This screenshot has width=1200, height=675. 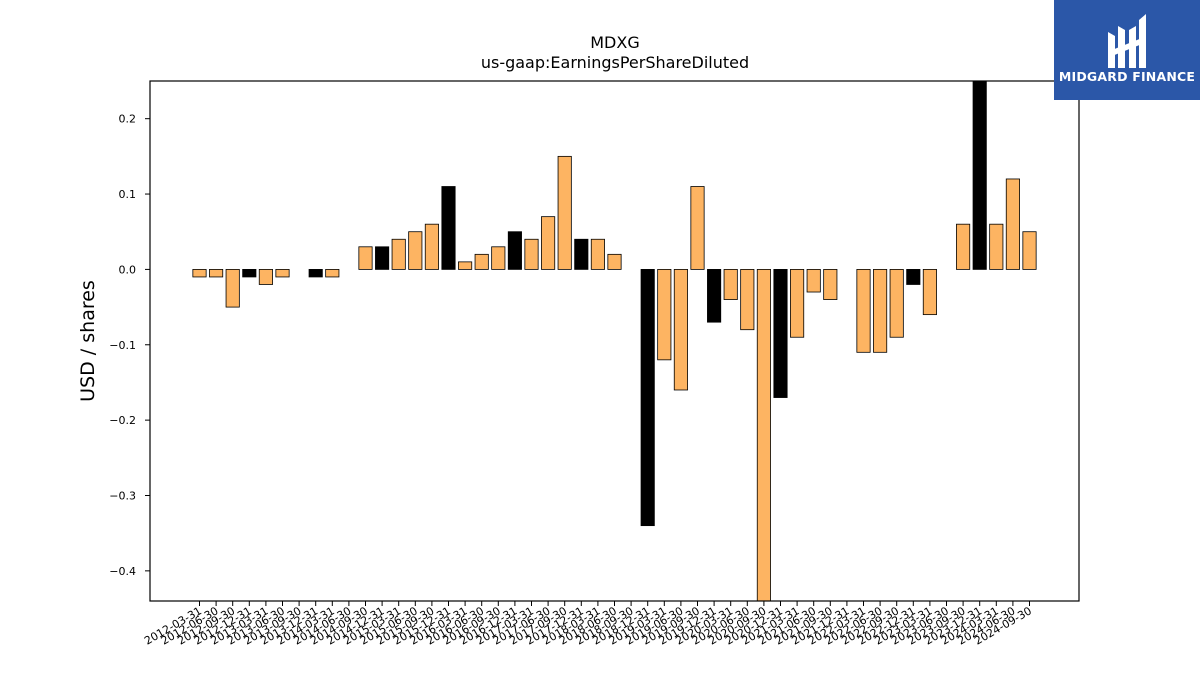 I want to click on chart-subtitle: us-gaap:EarningsPerShareDiluted, so click(x=615, y=62).